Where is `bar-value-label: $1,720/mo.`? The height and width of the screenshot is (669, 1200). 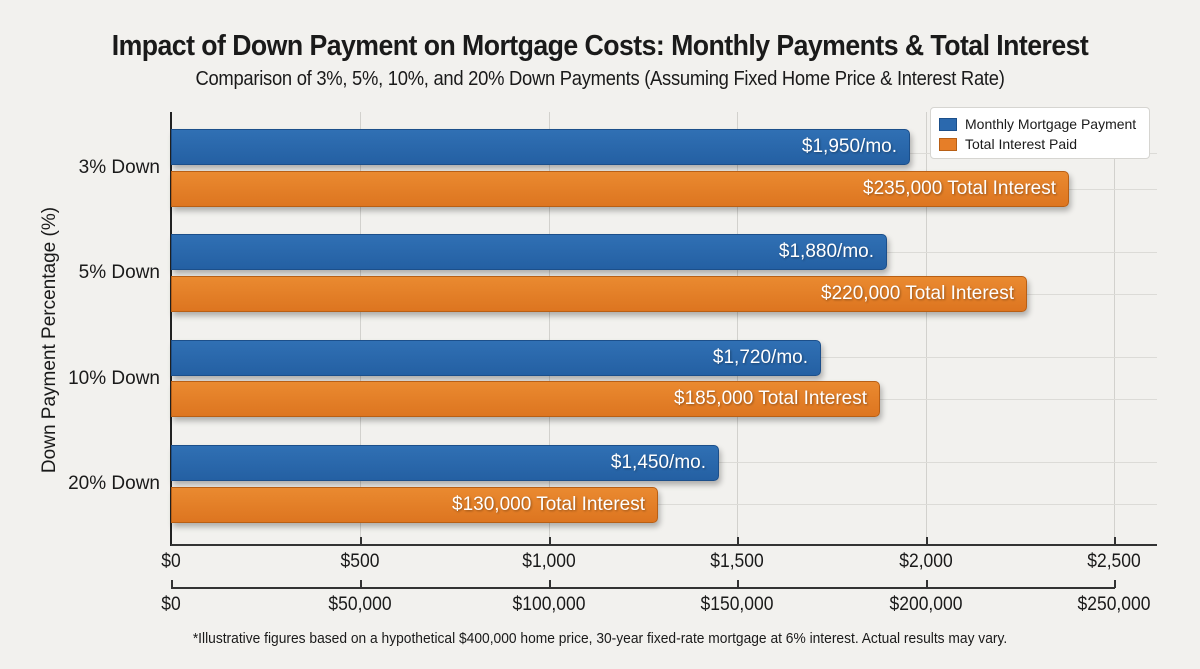 bar-value-label: $1,720/mo. is located at coordinates (760, 357).